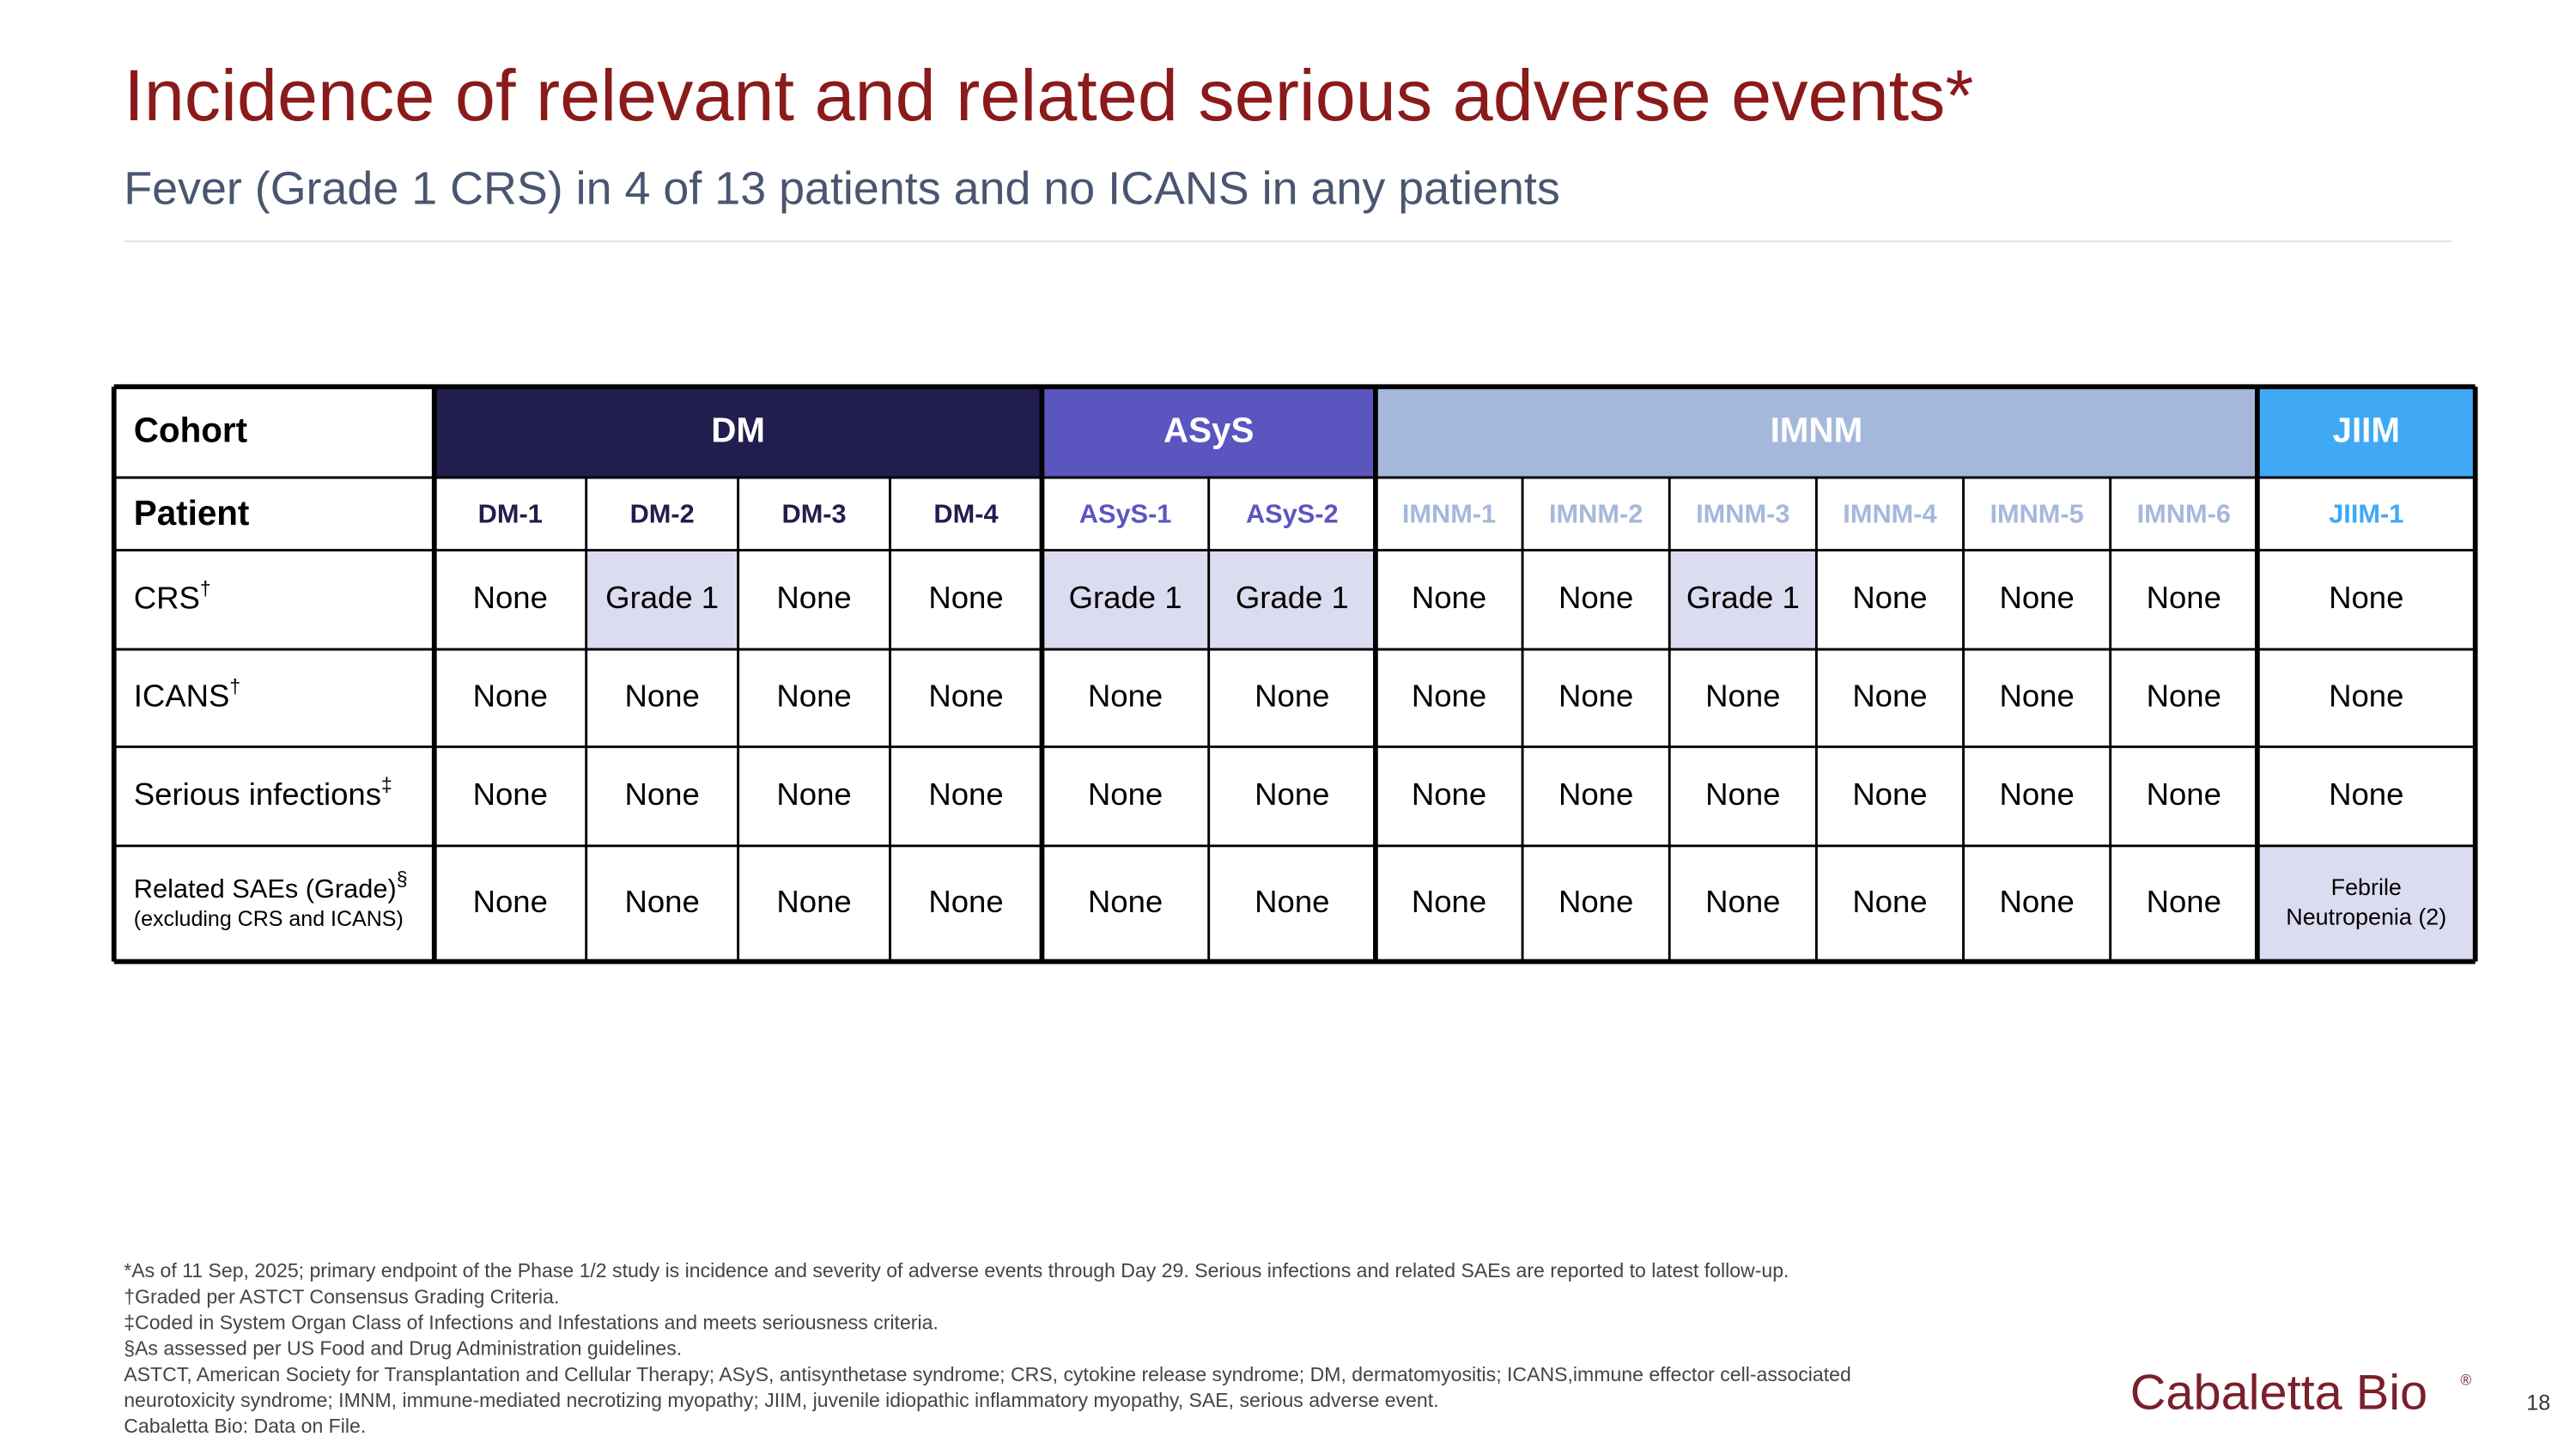 The width and height of the screenshot is (2576, 1449). Describe the element at coordinates (182, 695) in the screenshot. I see `row-label-text: ICANS` at that location.